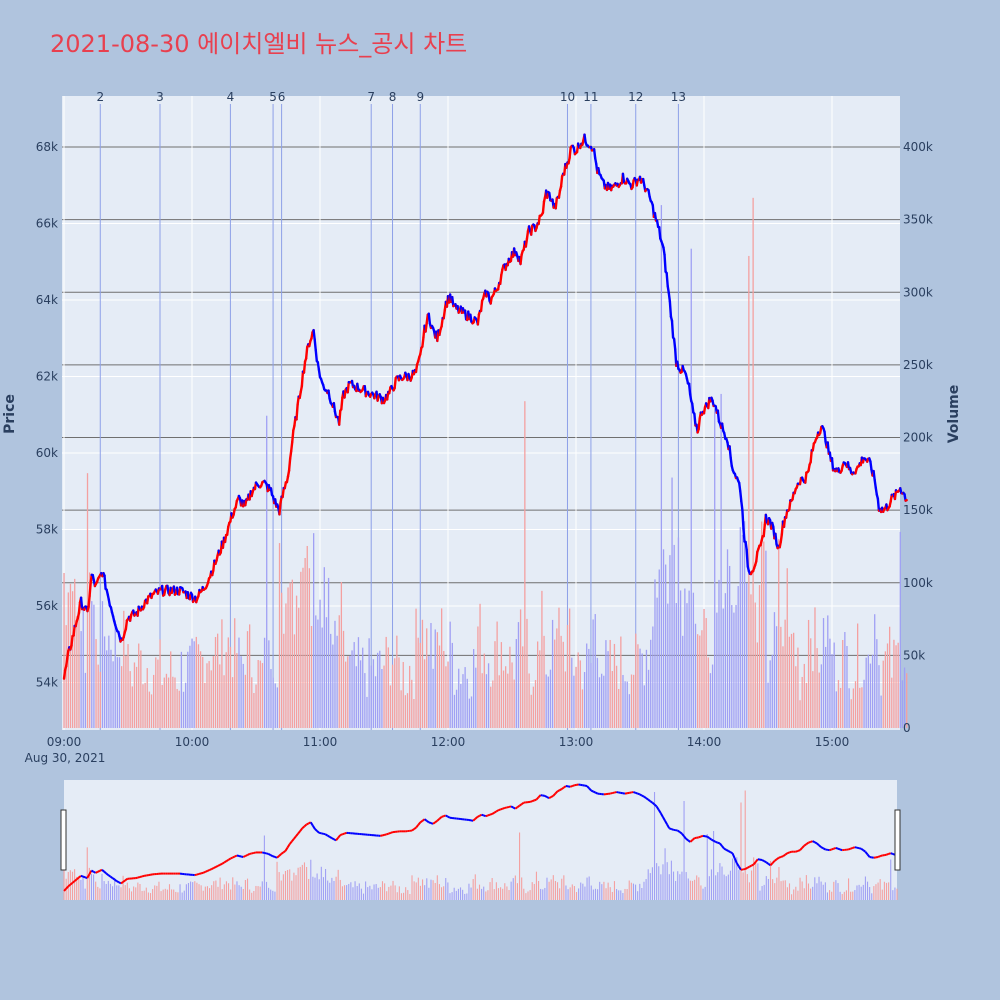 Image resolution: width=1000 pixels, height=1000 pixels. What do you see at coordinates (448, 742) in the screenshot?
I see `time-tick-label: 12:00` at bounding box center [448, 742].